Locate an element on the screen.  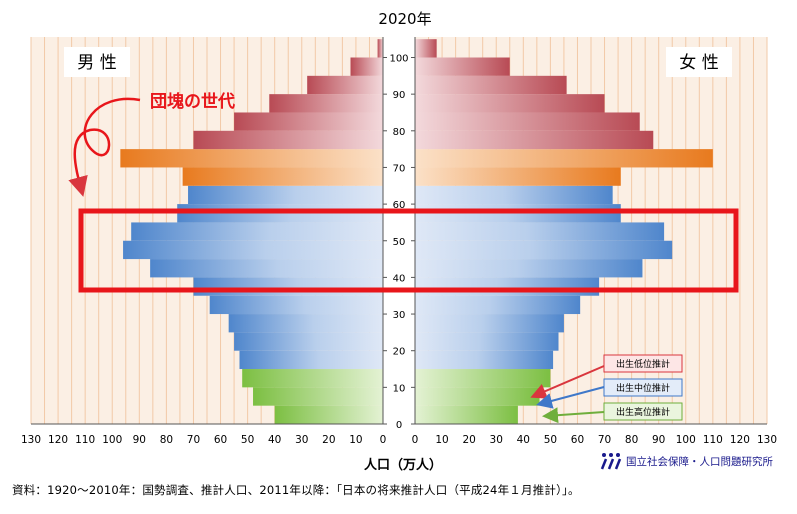
ipss-logo: 国立社会保障・人口問題研究所 is located at coordinates (686, 461).